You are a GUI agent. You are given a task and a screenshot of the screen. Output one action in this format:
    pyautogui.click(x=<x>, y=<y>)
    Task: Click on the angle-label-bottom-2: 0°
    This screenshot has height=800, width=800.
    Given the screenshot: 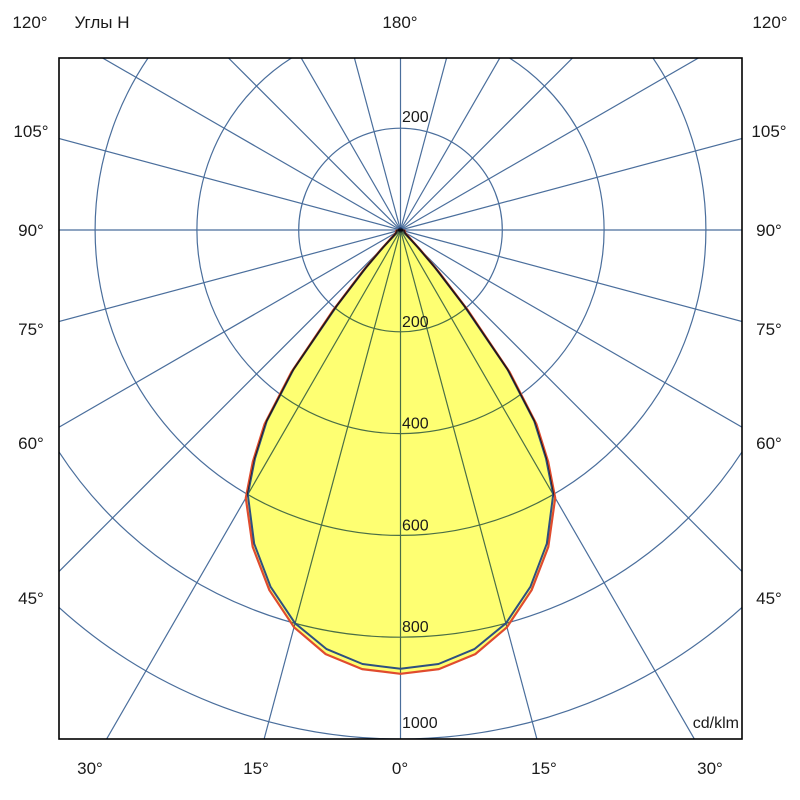 What is the action you would take?
    pyautogui.click(x=400, y=768)
    